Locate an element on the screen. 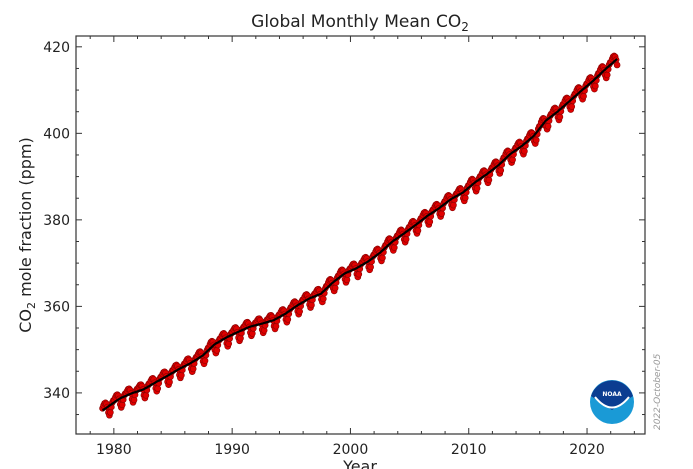  y-tick-label: 340 is located at coordinates (56, 394).